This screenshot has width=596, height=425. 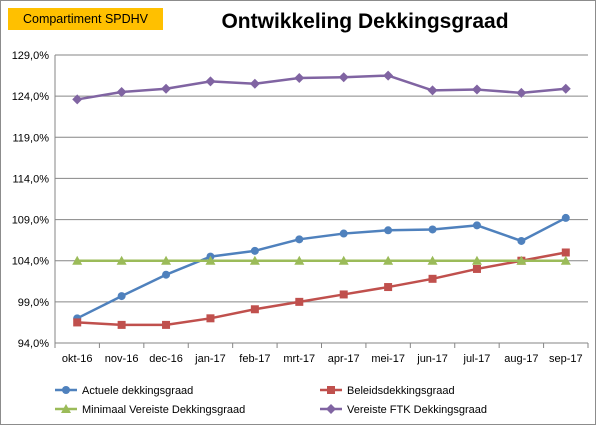 What do you see at coordinates (417, 410) in the screenshot?
I see `legend-label: Vereiste FTK Dekkingsgraad` at bounding box center [417, 410].